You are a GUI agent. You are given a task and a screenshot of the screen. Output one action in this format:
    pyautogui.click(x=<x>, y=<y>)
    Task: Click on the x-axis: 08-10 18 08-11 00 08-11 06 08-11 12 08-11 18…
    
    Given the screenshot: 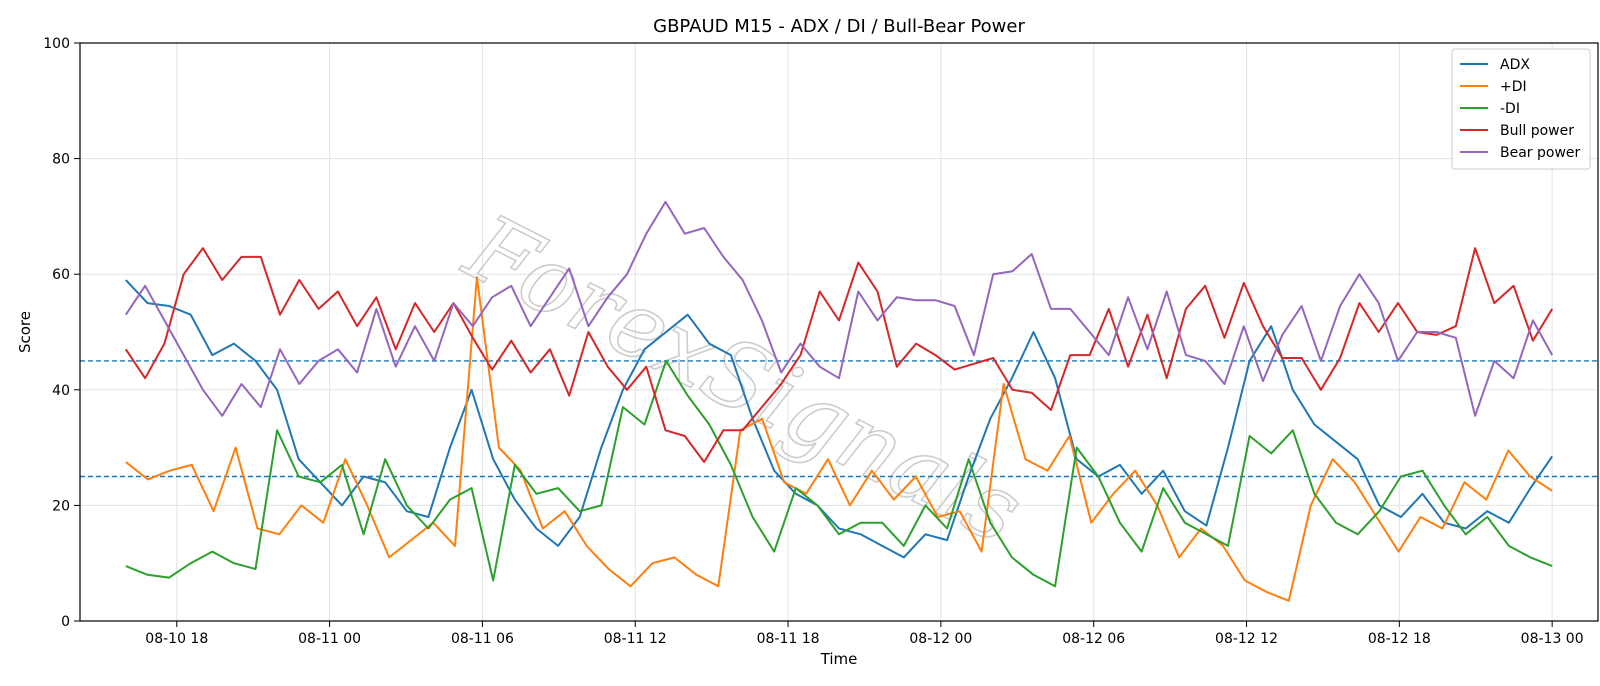 What is the action you would take?
    pyautogui.click(x=864, y=634)
    